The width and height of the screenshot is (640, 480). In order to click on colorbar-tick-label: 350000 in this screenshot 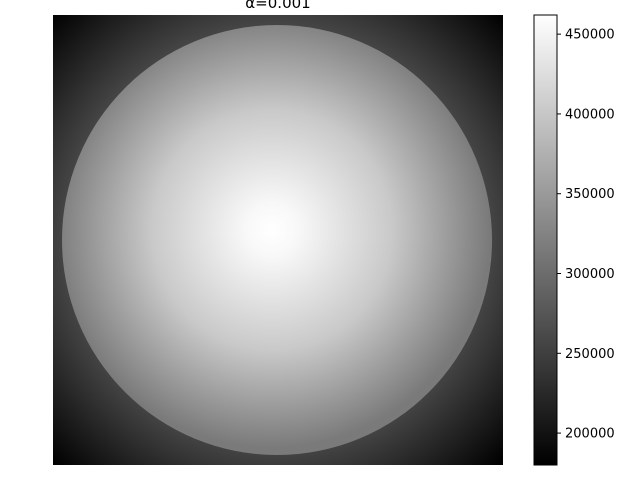, I will do `click(590, 194)`.